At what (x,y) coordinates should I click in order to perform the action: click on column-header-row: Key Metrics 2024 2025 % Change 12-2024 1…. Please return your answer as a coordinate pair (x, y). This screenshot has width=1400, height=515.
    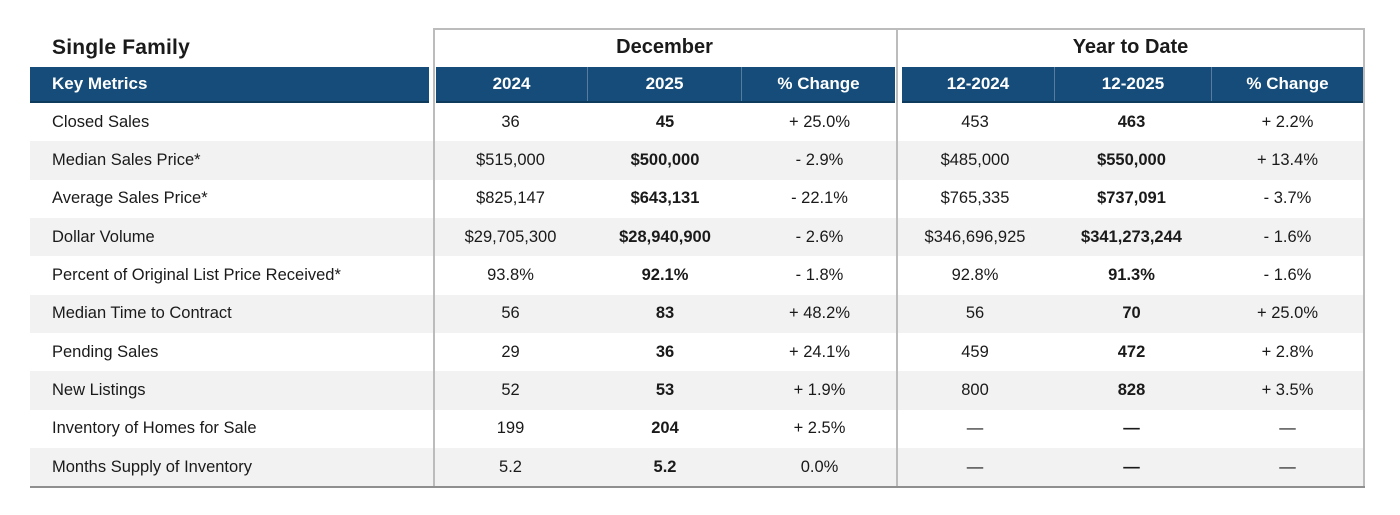
    Looking at the image, I should click on (697, 85).